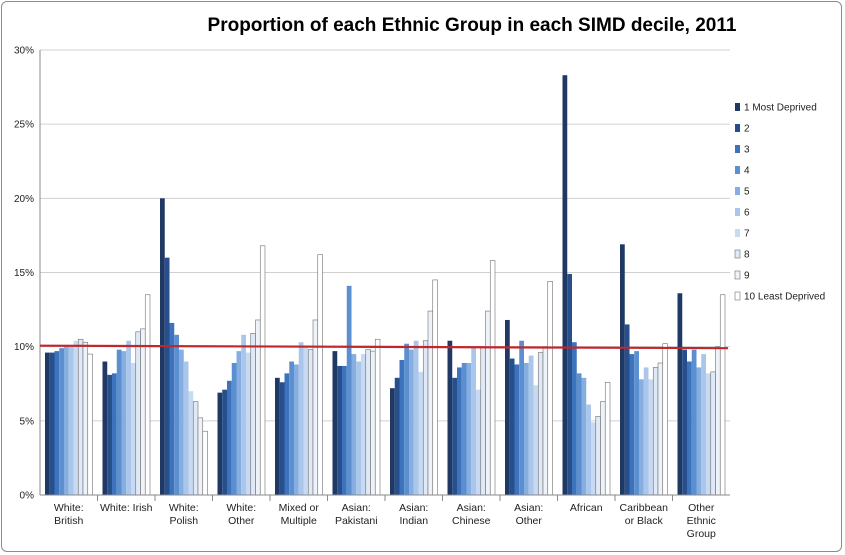 The height and width of the screenshot is (555, 845). I want to click on y-tick-label: 10%, so click(24, 347).